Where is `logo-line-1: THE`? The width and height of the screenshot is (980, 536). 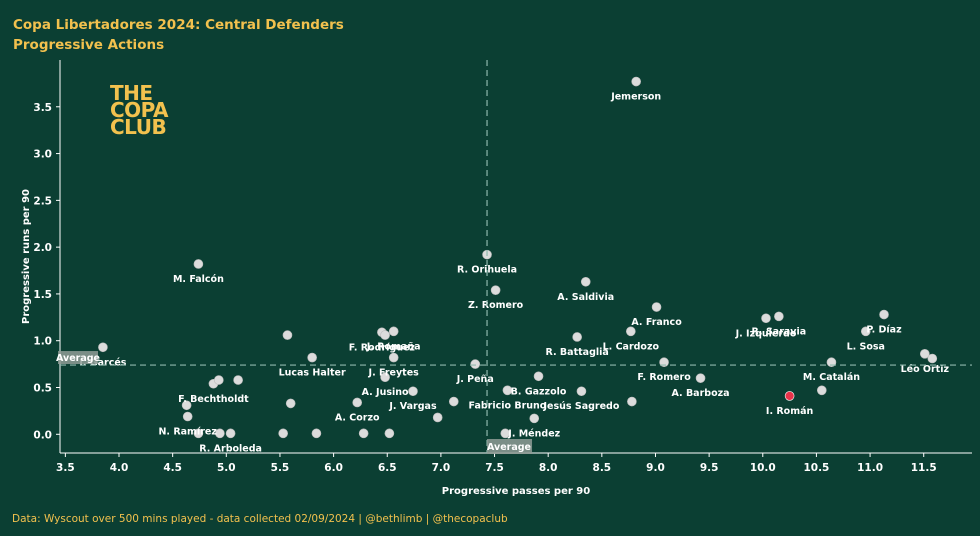
logo-line-1: THE is located at coordinates (131, 93).